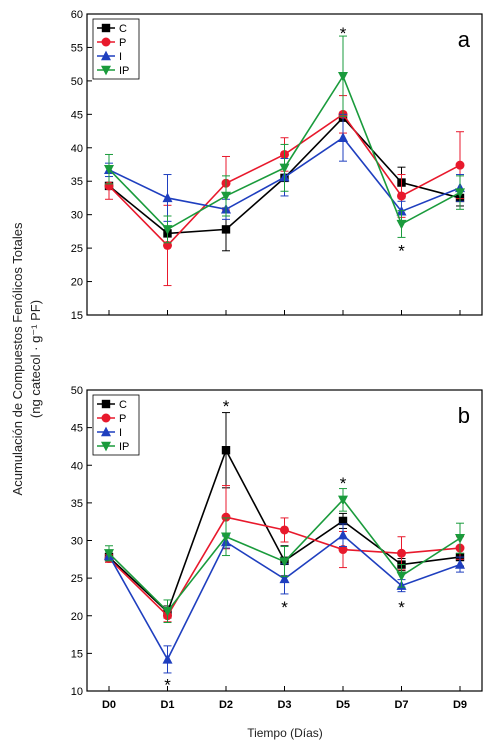 The width and height of the screenshot is (487, 749). Describe the element at coordinates (460, 705) in the screenshot. I see `panel-b-x-tick-label: D9` at that location.